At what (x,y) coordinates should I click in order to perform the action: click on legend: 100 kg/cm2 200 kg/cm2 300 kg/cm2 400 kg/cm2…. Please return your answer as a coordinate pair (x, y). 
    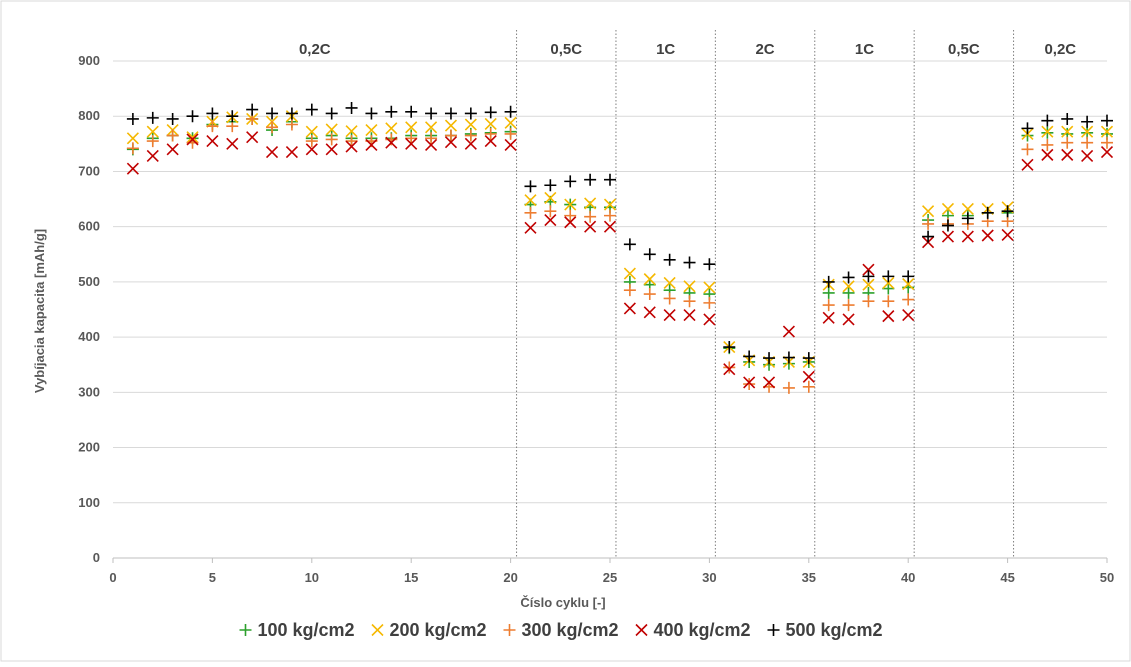
    Looking at the image, I should click on (561, 630).